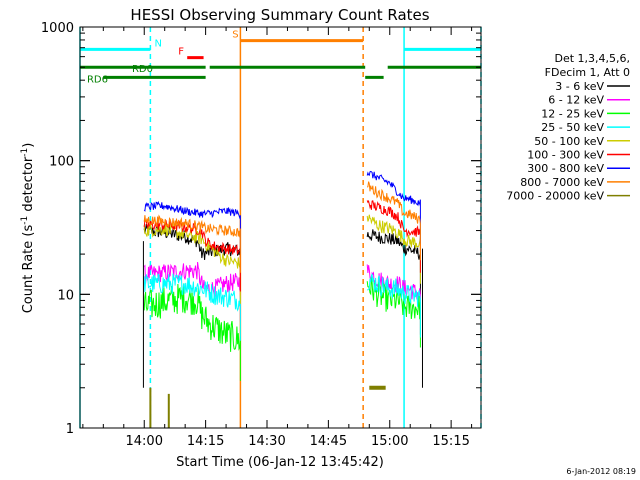 Image resolution: width=640 pixels, height=480 pixels. Describe the element at coordinates (587, 72) in the screenshot. I see `legend-header-decimation: FDecim 1, Att 0` at that location.